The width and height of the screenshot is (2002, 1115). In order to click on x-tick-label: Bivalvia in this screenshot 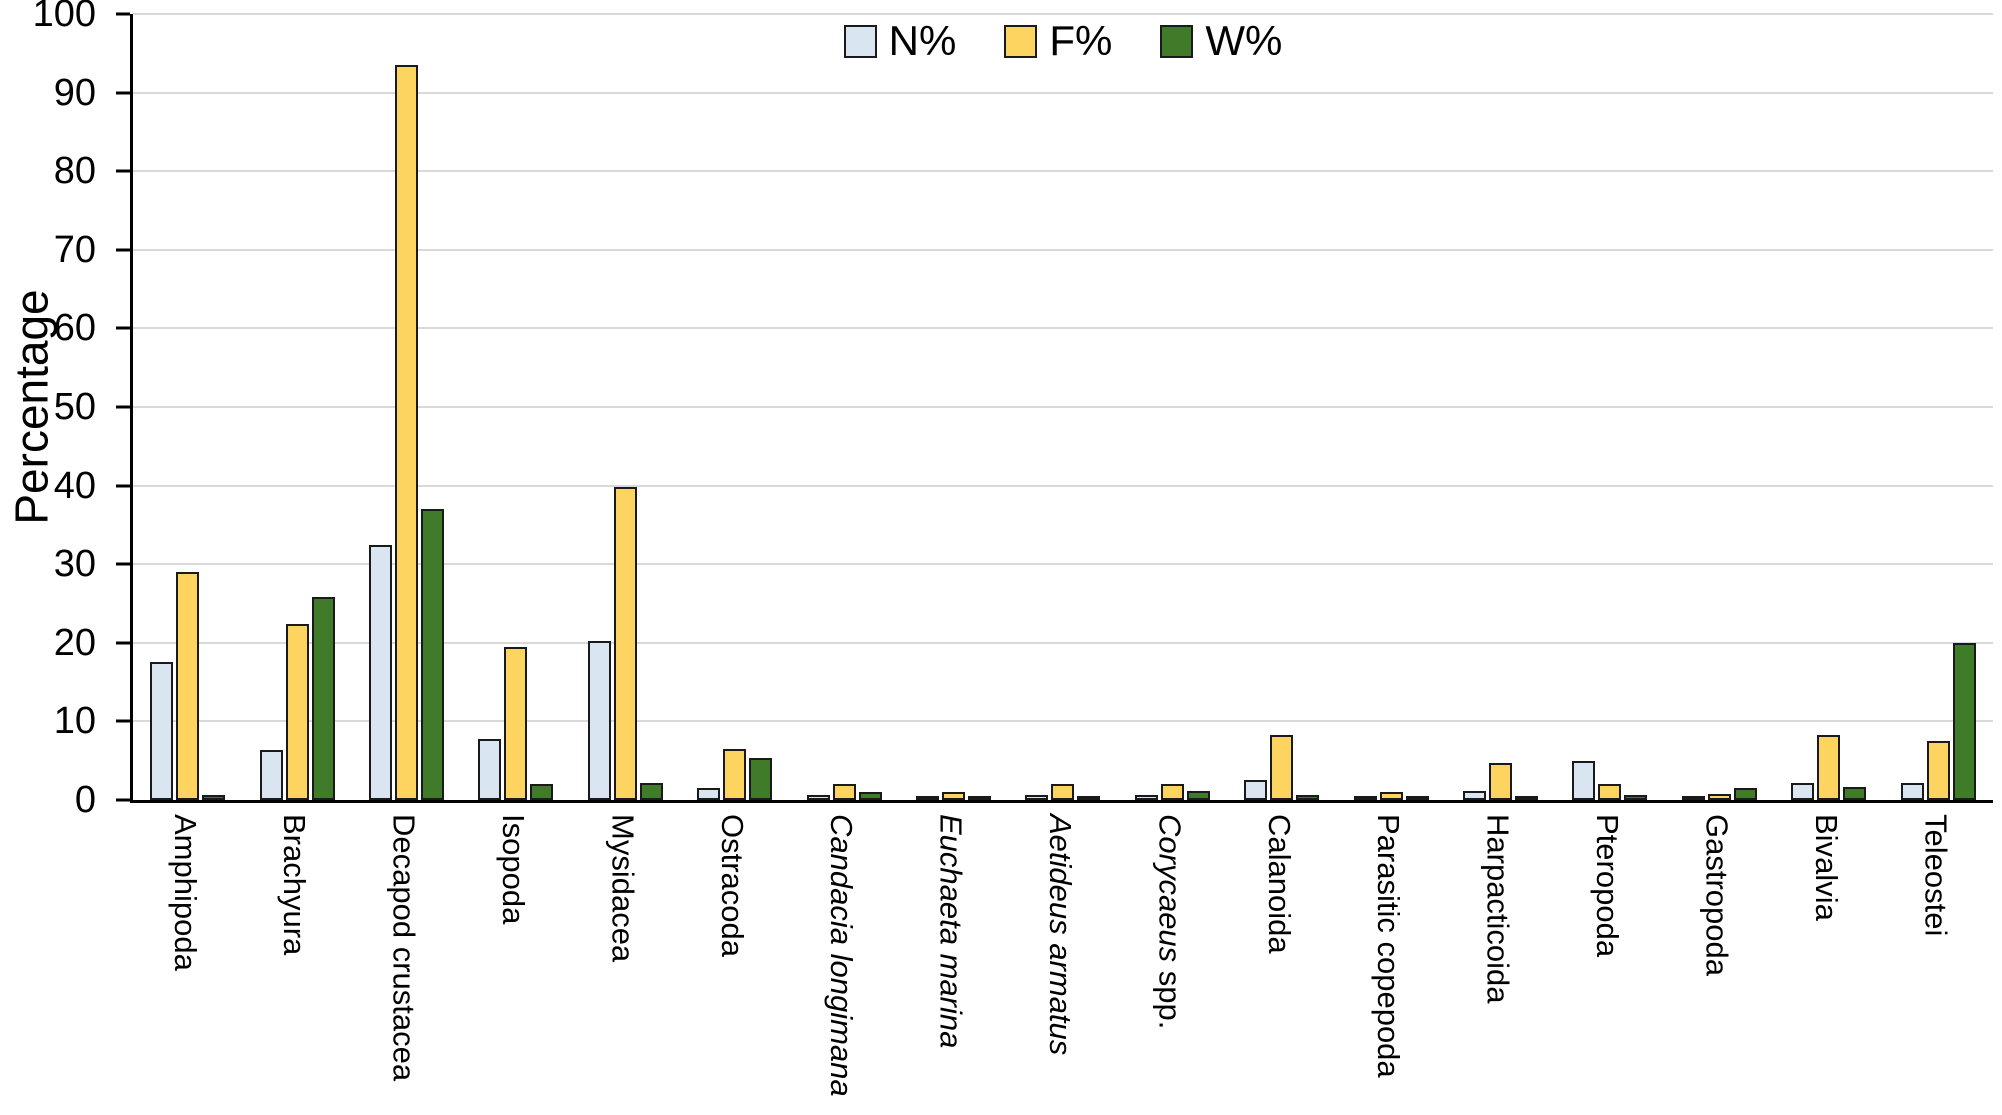, I will do `click(1826, 864)`.